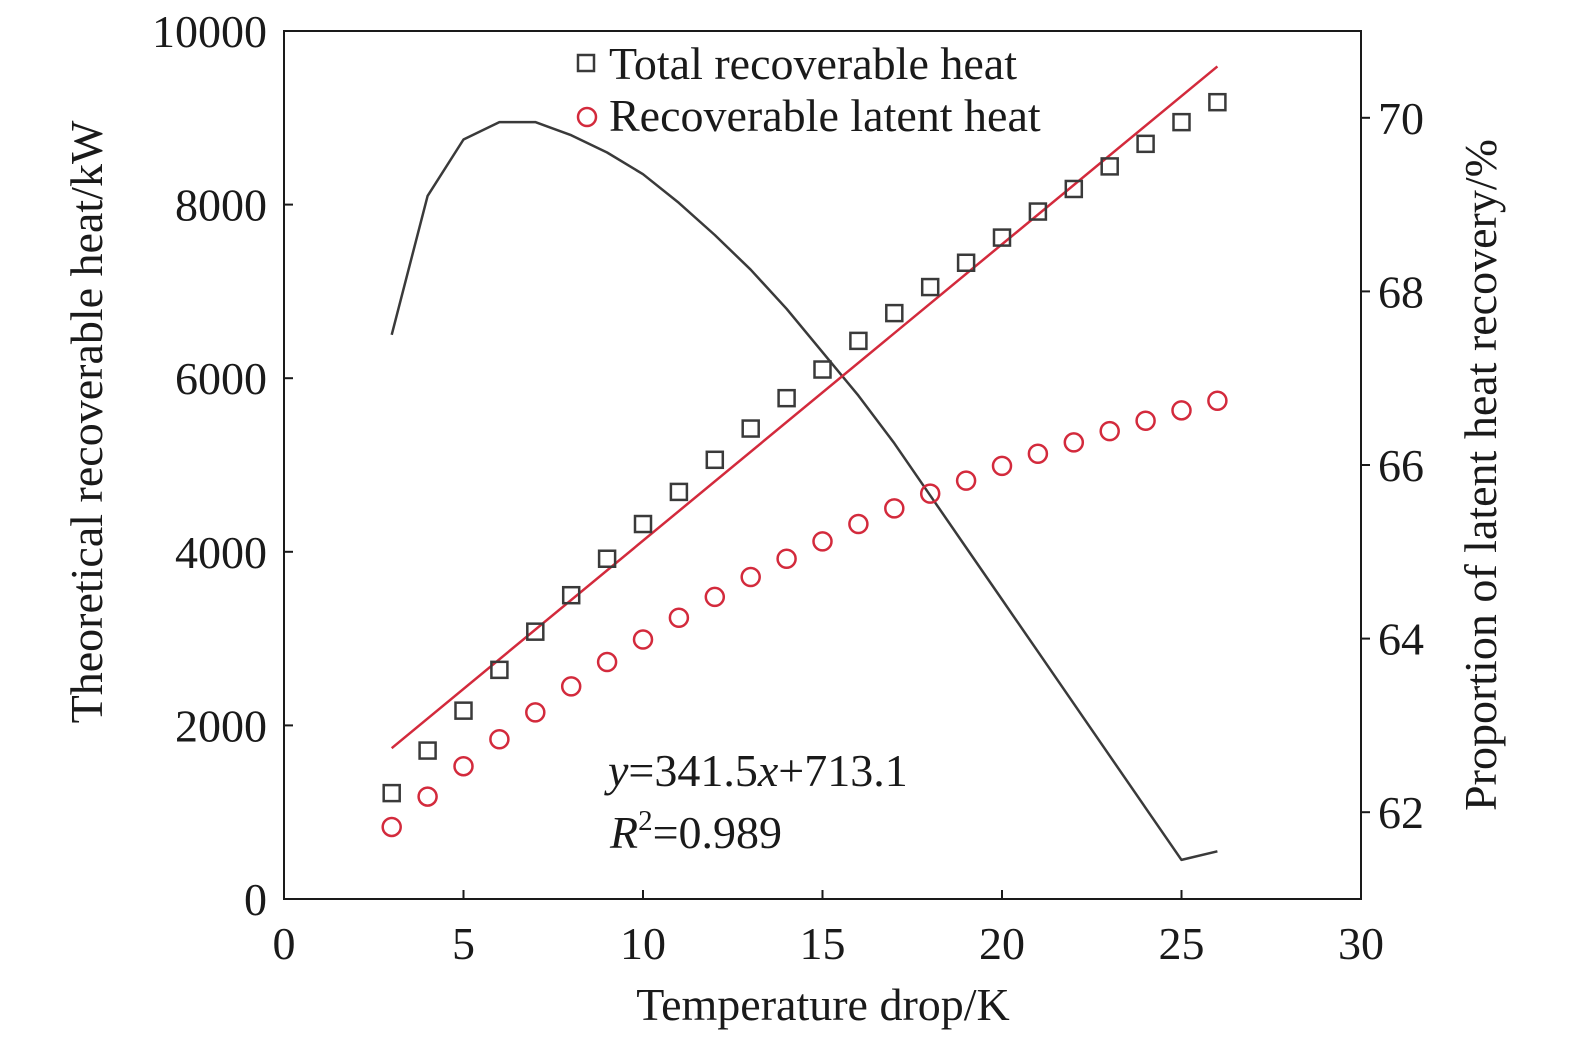 The image size is (1575, 1042). I want to click on y2-axis-title: Proportion of latent heat recovery/%, so click(1480, 475).